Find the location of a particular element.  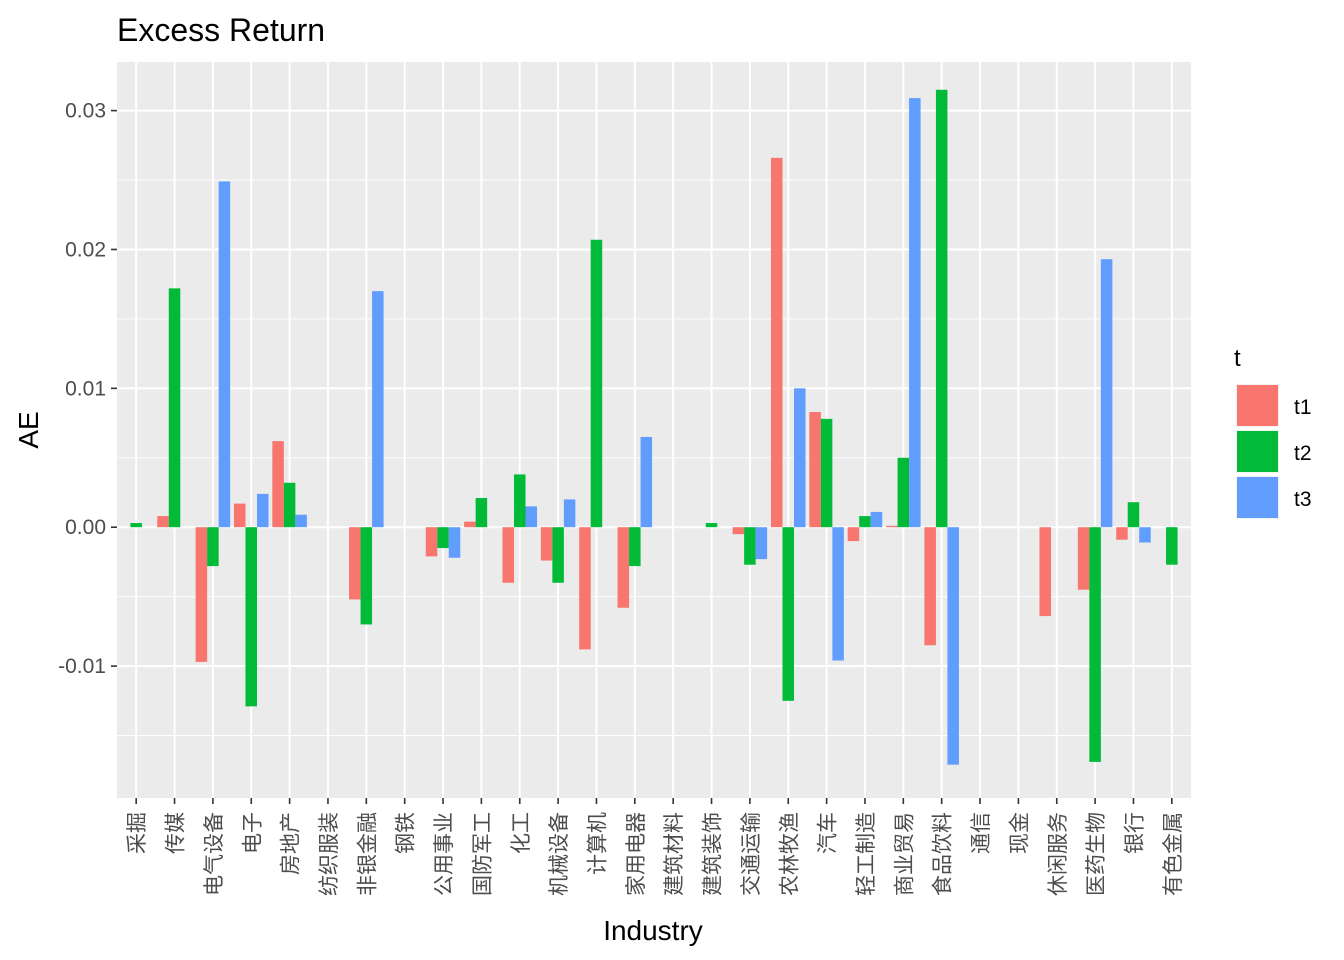

x-tick-label: 机械设备 is located at coordinates (559, 854).